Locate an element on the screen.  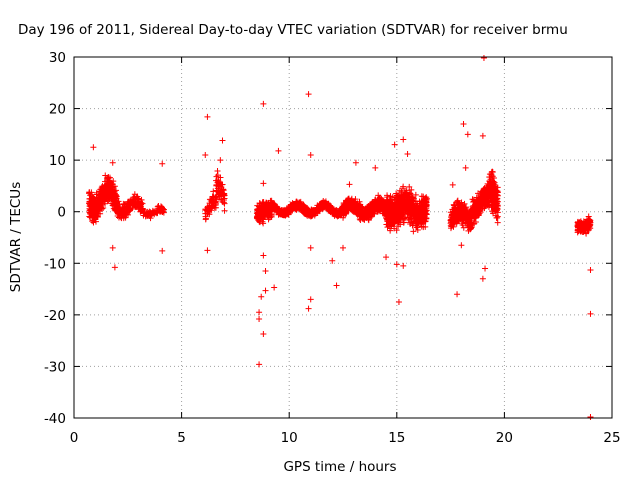
x-tick-label: 20 is located at coordinates (504, 438).